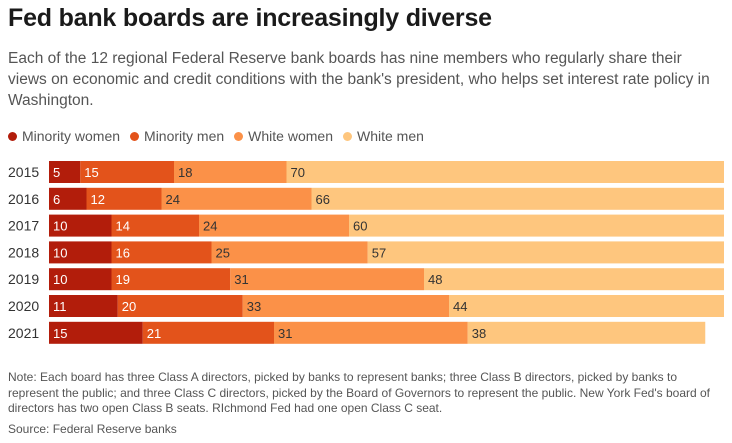 Image resolution: width=732 pixels, height=443 pixels. What do you see at coordinates (545, 252) in the screenshot?
I see `bar-white-men-2018` at bounding box center [545, 252].